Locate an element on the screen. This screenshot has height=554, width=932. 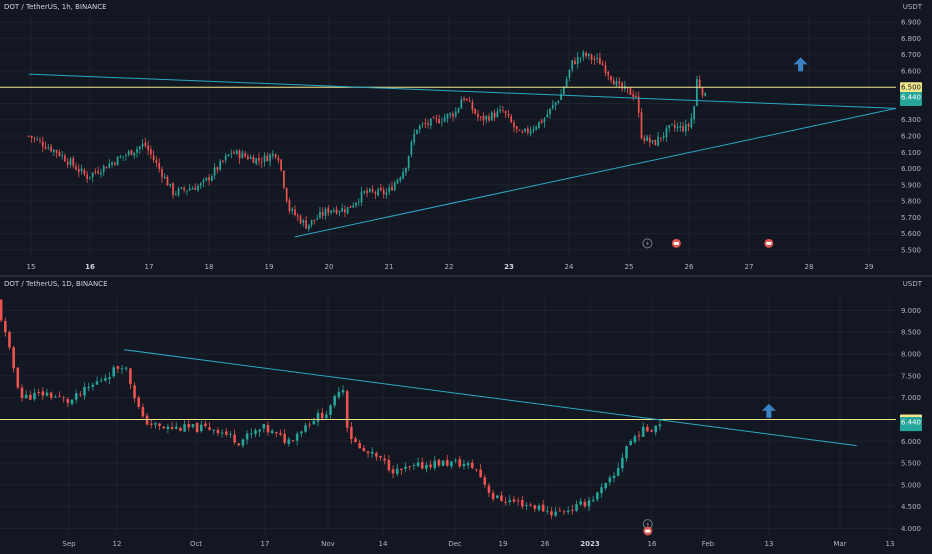
x-tick-label: 29 is located at coordinates (869, 267).